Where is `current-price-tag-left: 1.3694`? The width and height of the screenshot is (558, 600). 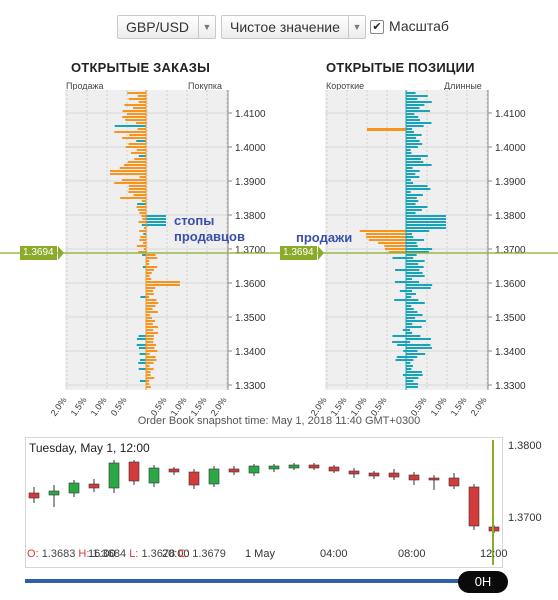 current-price-tag-left: 1.3694 is located at coordinates (38, 253).